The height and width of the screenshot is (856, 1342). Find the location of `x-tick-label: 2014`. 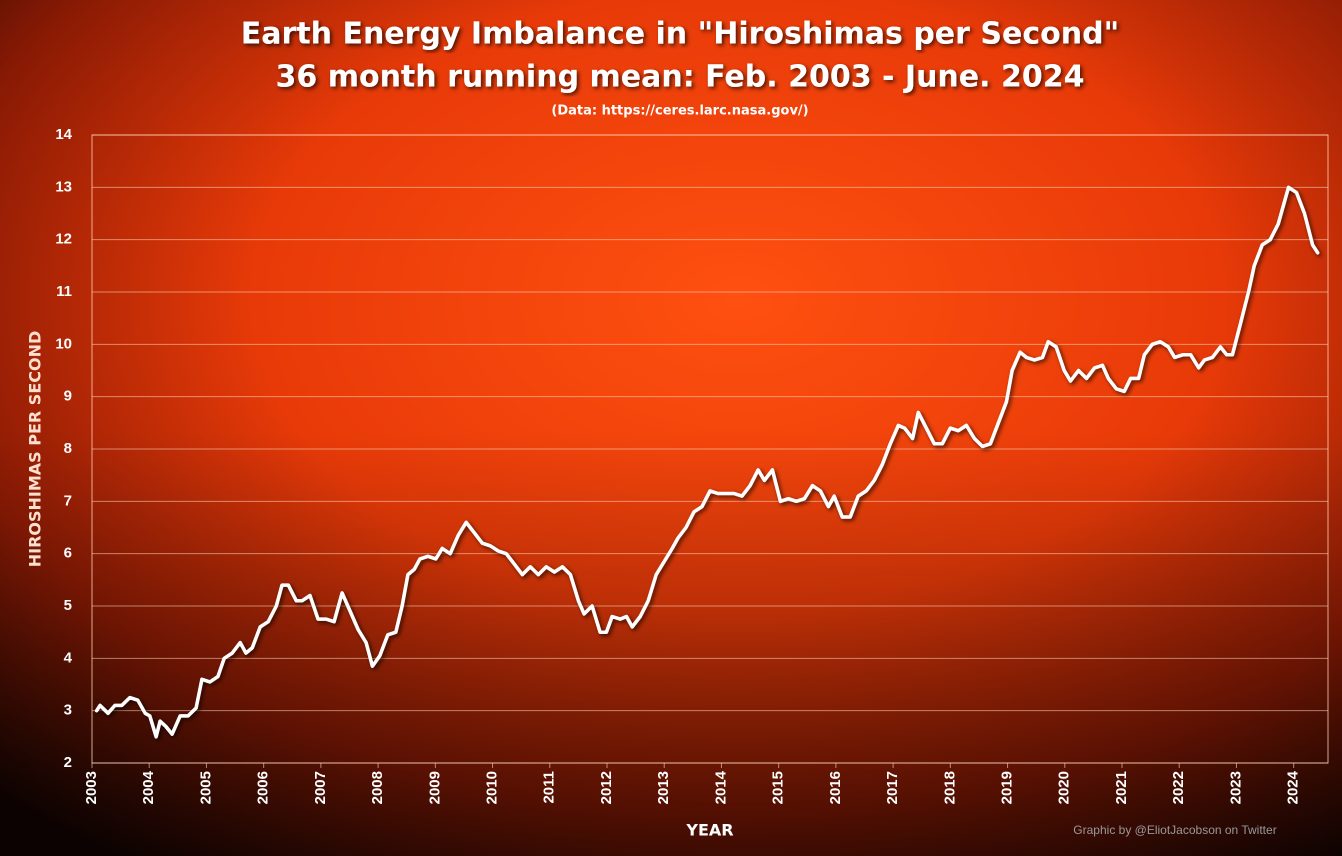

x-tick-label: 2014 is located at coordinates (720, 787).